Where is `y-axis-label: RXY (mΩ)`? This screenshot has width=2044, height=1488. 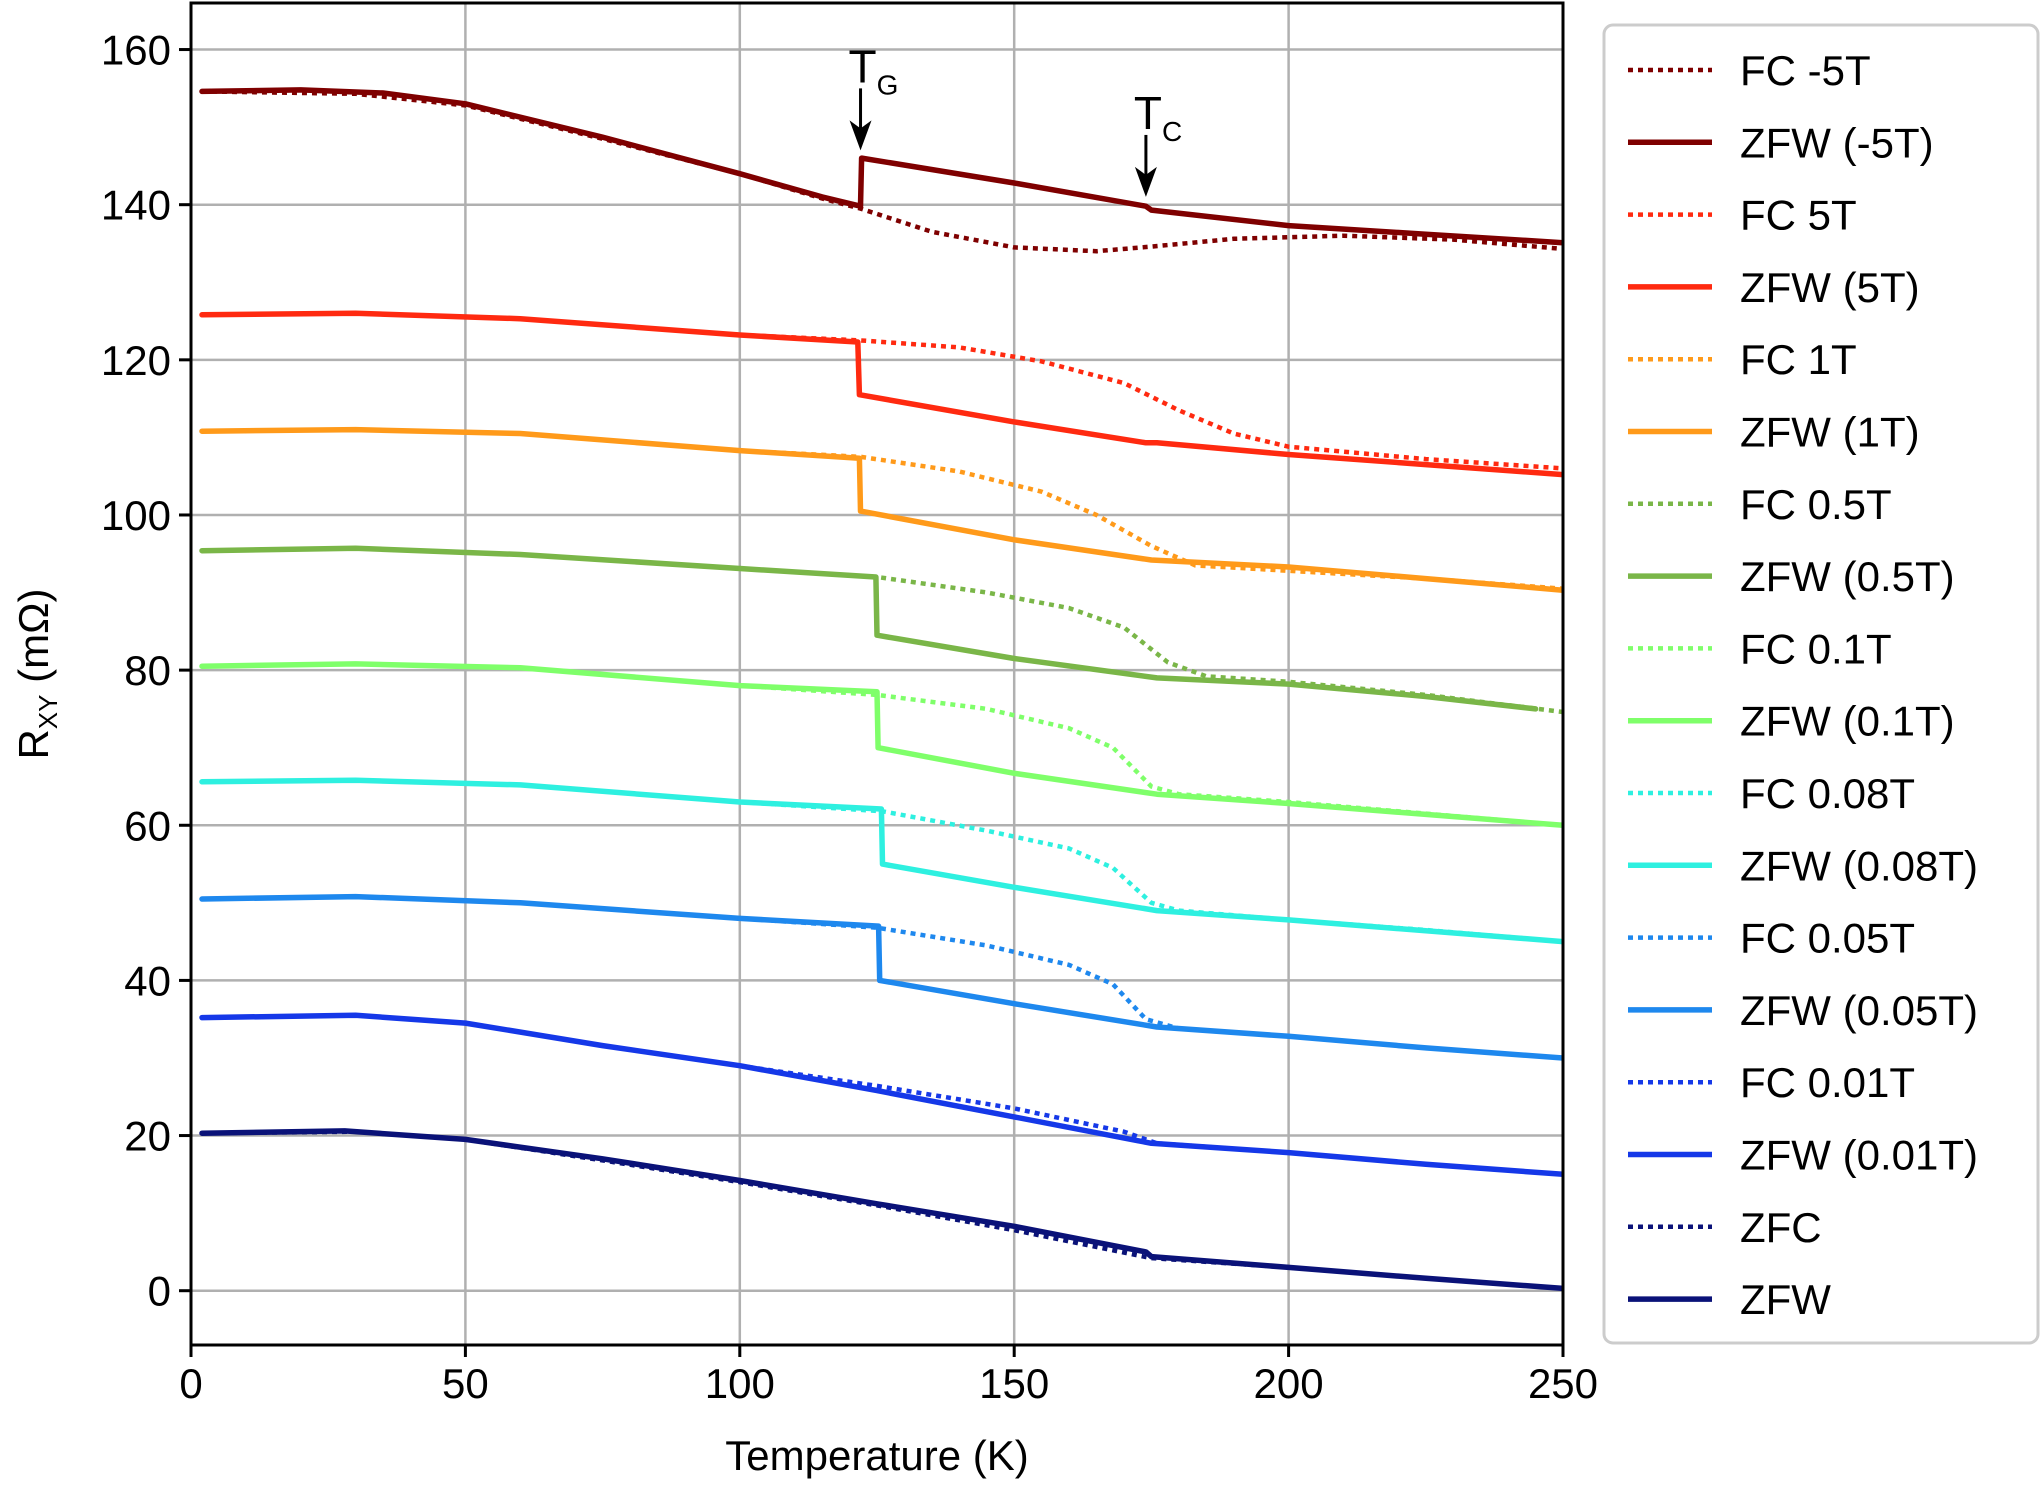
y-axis-label: RXY (mΩ) is located at coordinates (36, 673).